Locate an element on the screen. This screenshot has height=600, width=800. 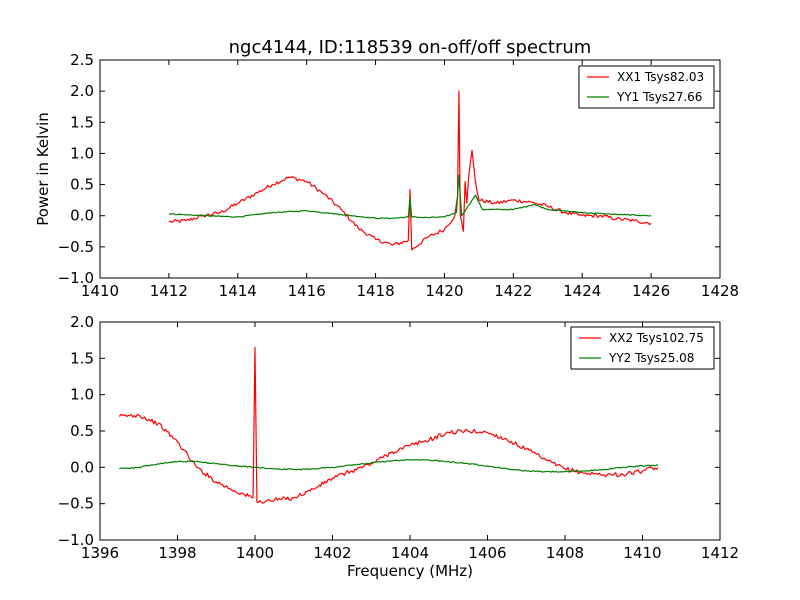
legend: XX1 Tsys82.03 YY1 Tsys27.66 is located at coordinates (646, 87).